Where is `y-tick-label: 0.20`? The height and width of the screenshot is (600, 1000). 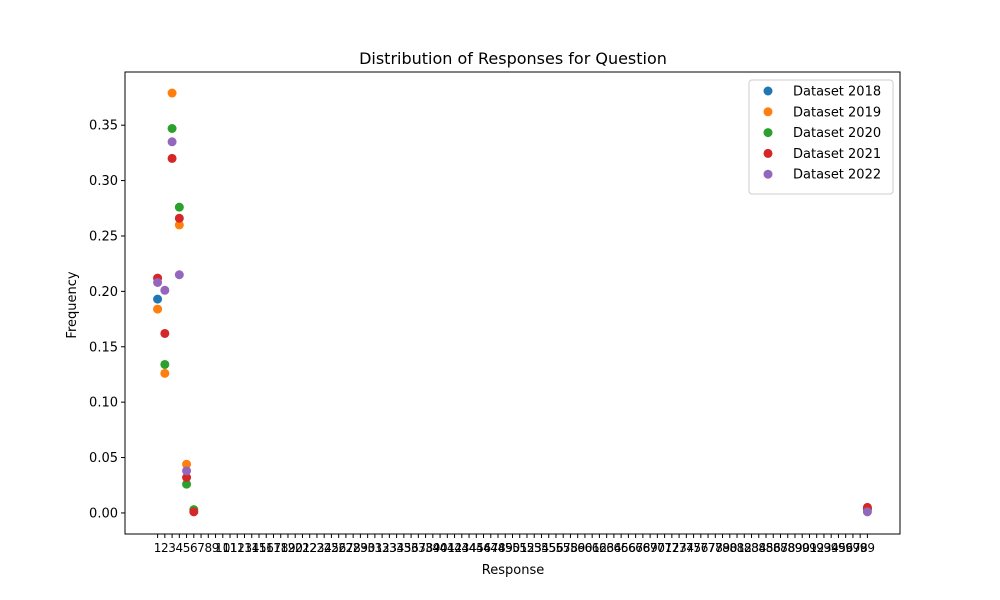
y-tick-label: 0.20 is located at coordinates (103, 292).